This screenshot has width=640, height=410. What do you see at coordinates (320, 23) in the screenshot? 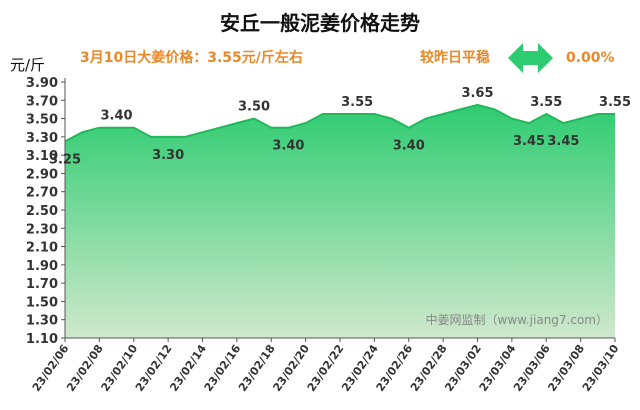
I see `chart-title: 安丘一般泥姜价格走势` at bounding box center [320, 23].